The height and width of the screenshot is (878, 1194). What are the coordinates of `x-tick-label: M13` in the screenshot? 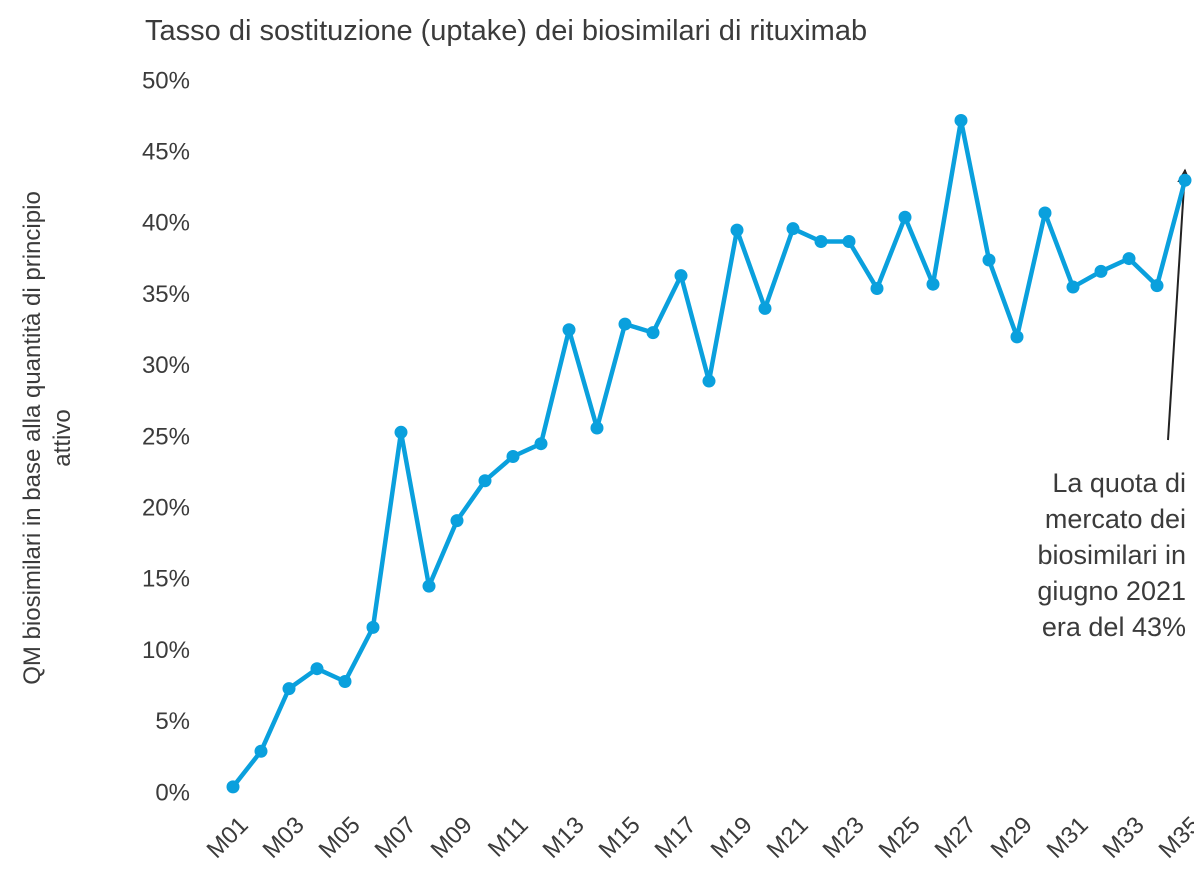 It's located at (564, 838).